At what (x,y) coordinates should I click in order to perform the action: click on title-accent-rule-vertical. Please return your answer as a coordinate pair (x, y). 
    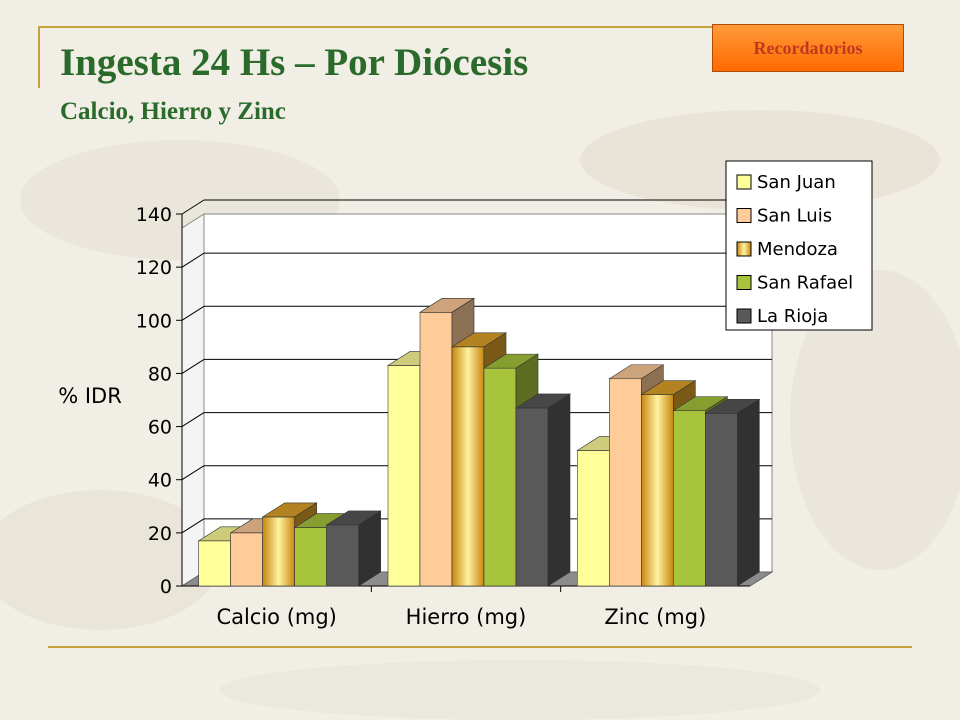
    Looking at the image, I should click on (39, 57).